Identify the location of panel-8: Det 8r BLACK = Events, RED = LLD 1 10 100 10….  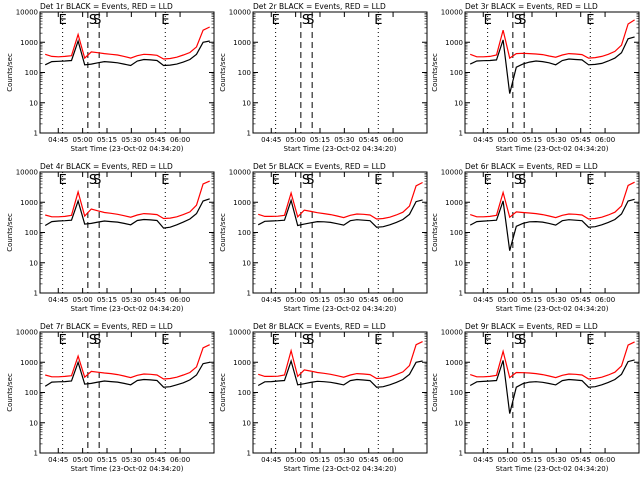
(323, 397).